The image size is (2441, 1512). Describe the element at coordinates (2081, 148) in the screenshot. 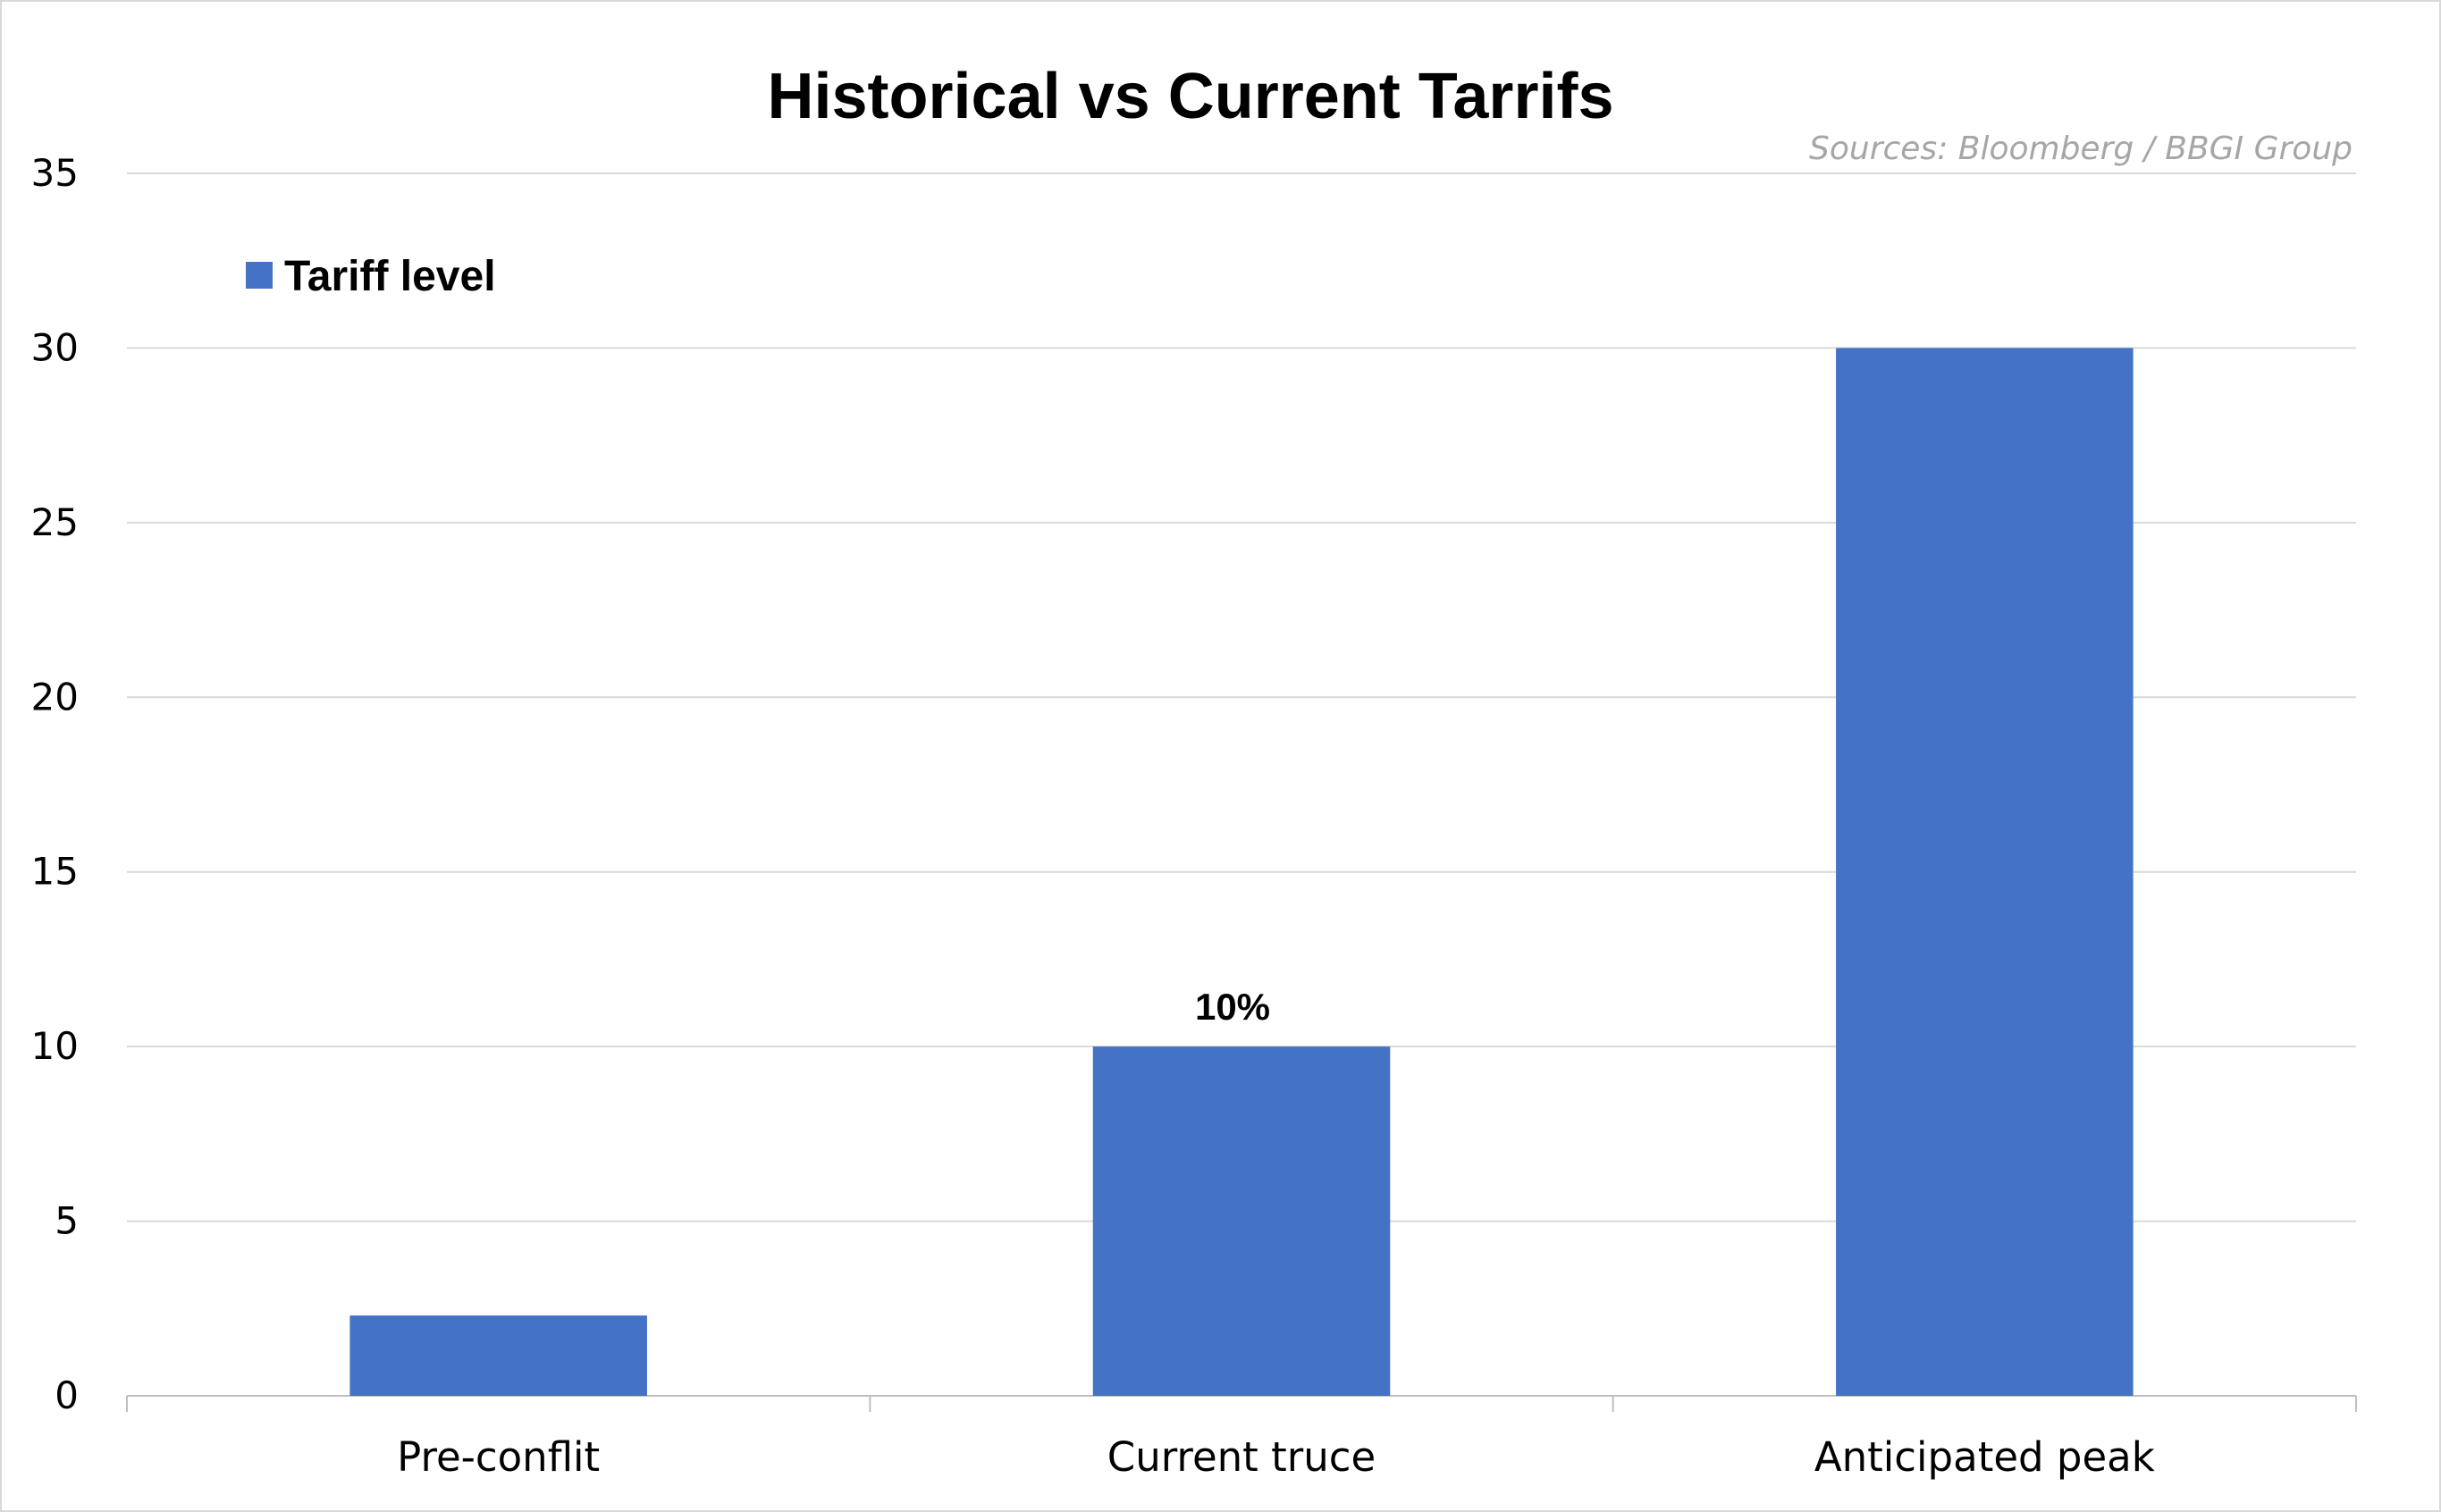

I see `chart-source: Sources: Bloomberg / BBGI Group` at that location.